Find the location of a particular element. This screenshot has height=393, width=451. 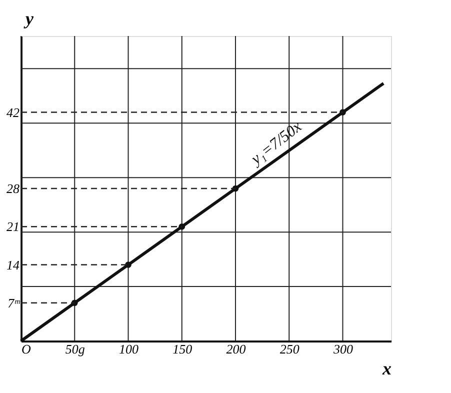

x-tick-label: 50g is located at coordinates (75, 349).